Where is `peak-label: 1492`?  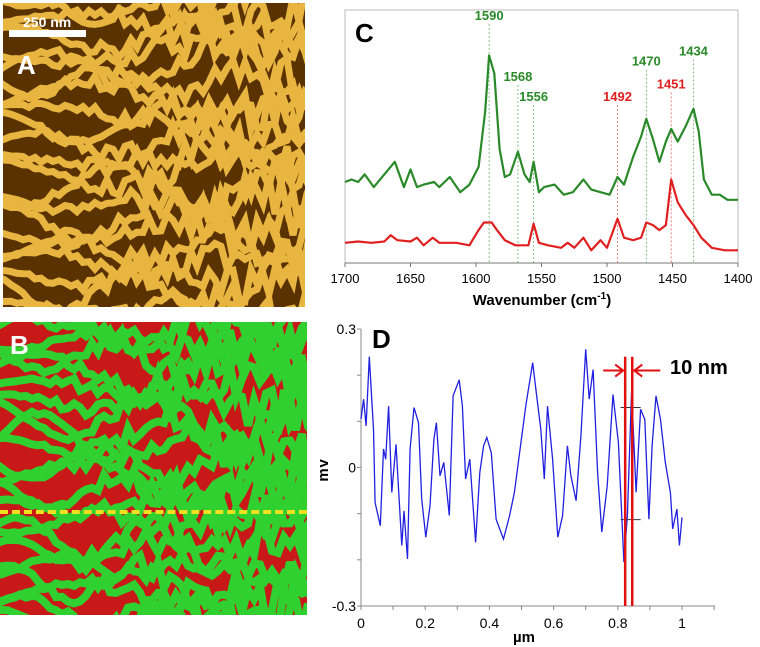 peak-label: 1492 is located at coordinates (617, 96).